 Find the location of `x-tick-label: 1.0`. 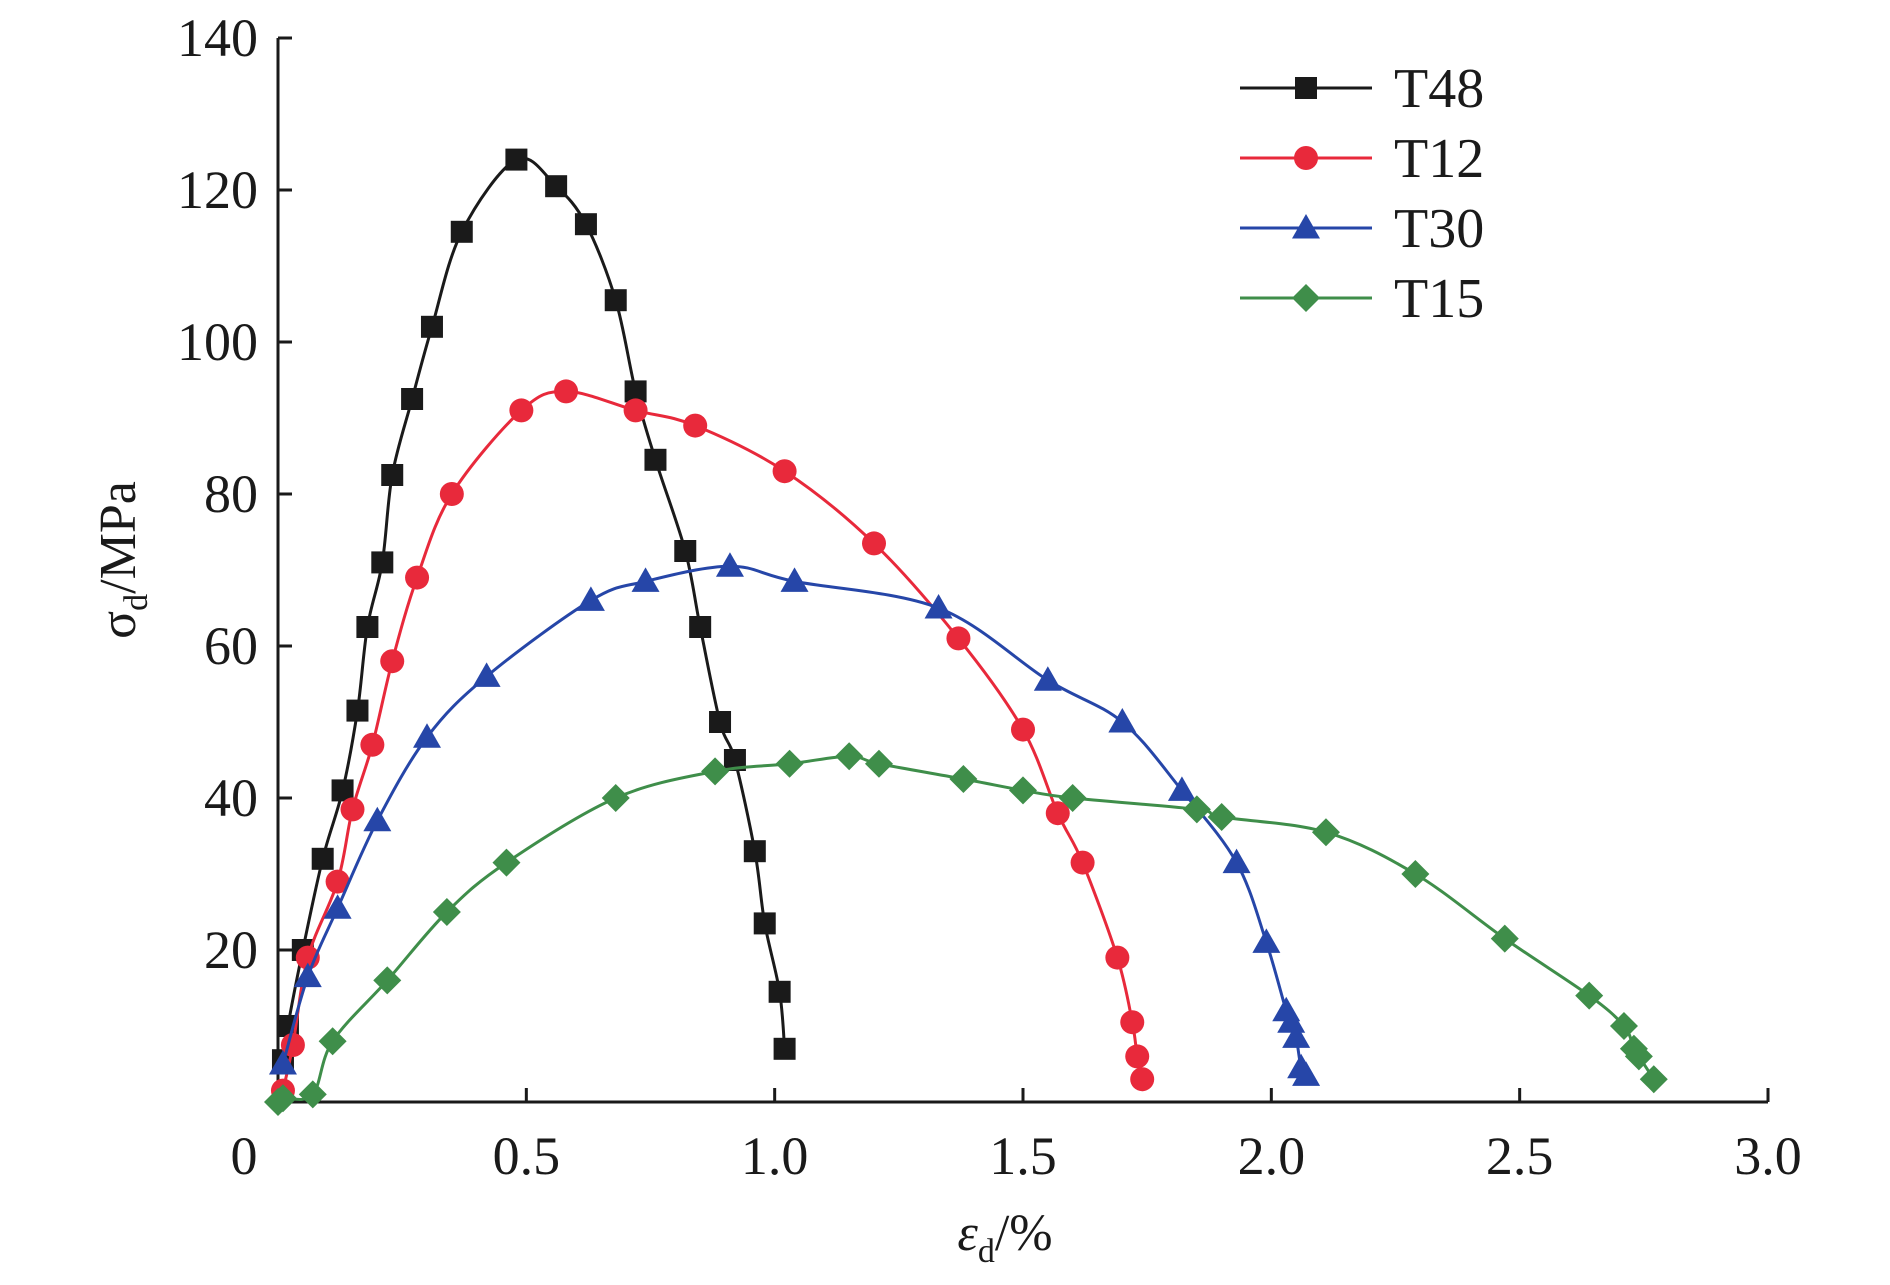

x-tick-label: 1.0 is located at coordinates (775, 1156).